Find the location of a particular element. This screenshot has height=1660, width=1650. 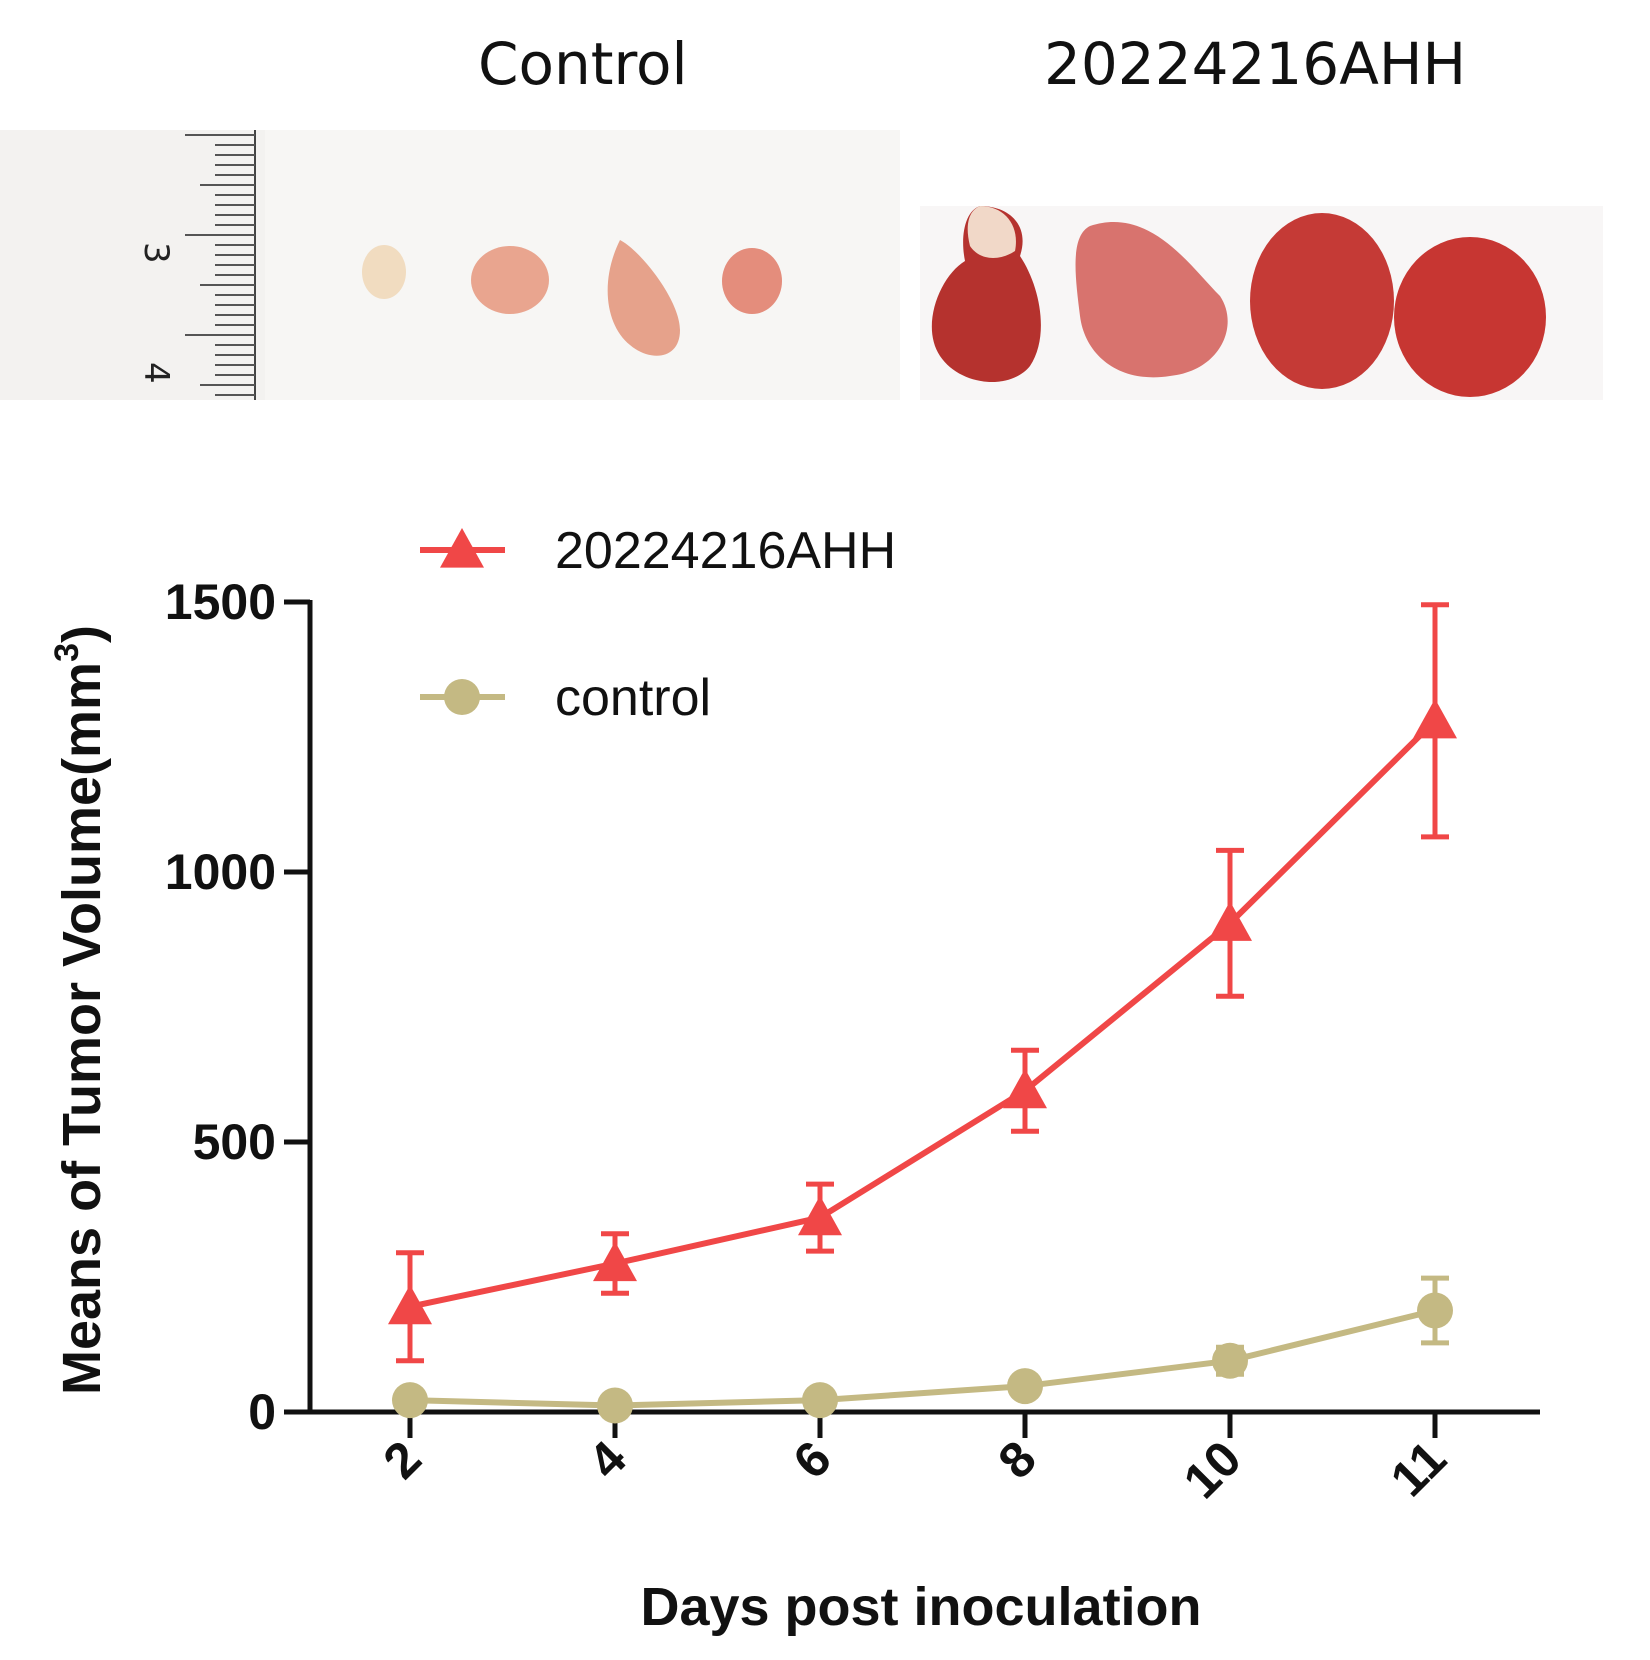

x-tick-label-10: 10 is located at coordinates (1212, 1469).